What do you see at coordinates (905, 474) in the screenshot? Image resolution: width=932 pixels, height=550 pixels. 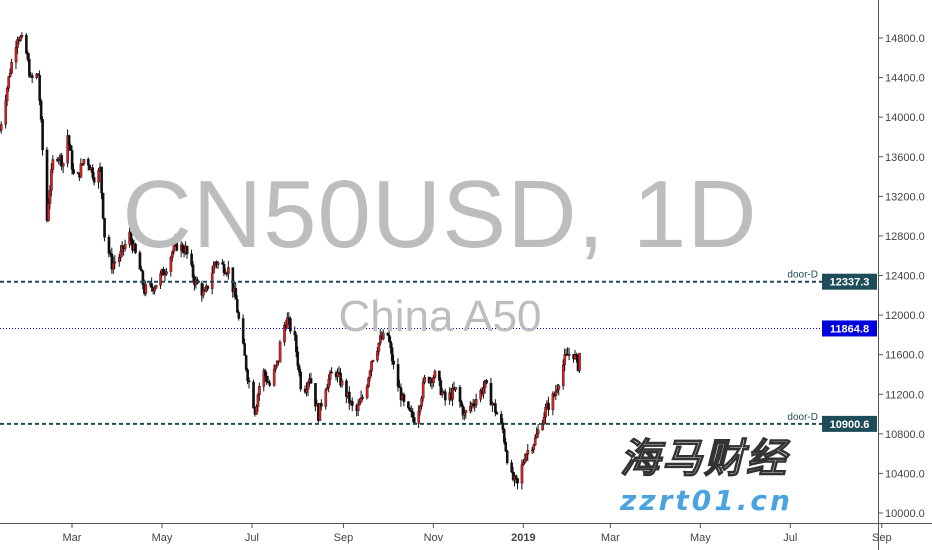 I see `price-tick-label: 10400.0` at bounding box center [905, 474].